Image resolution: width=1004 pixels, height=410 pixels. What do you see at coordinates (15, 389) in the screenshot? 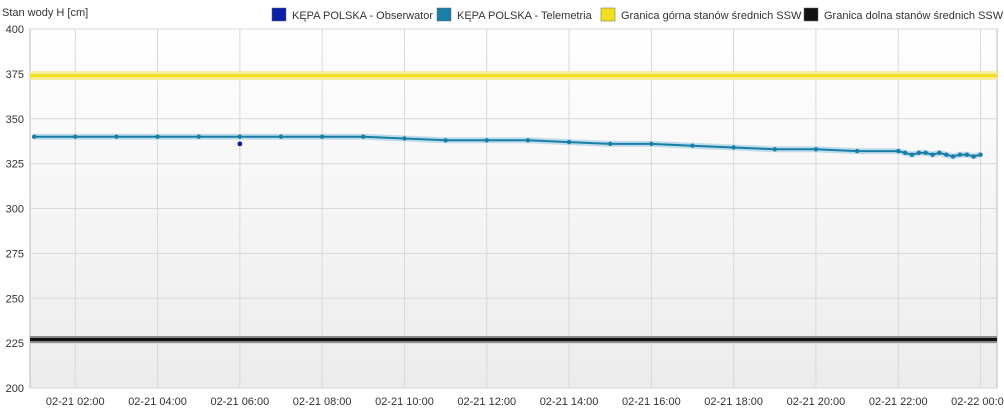
I see `y-tick-label: 200` at bounding box center [15, 389].